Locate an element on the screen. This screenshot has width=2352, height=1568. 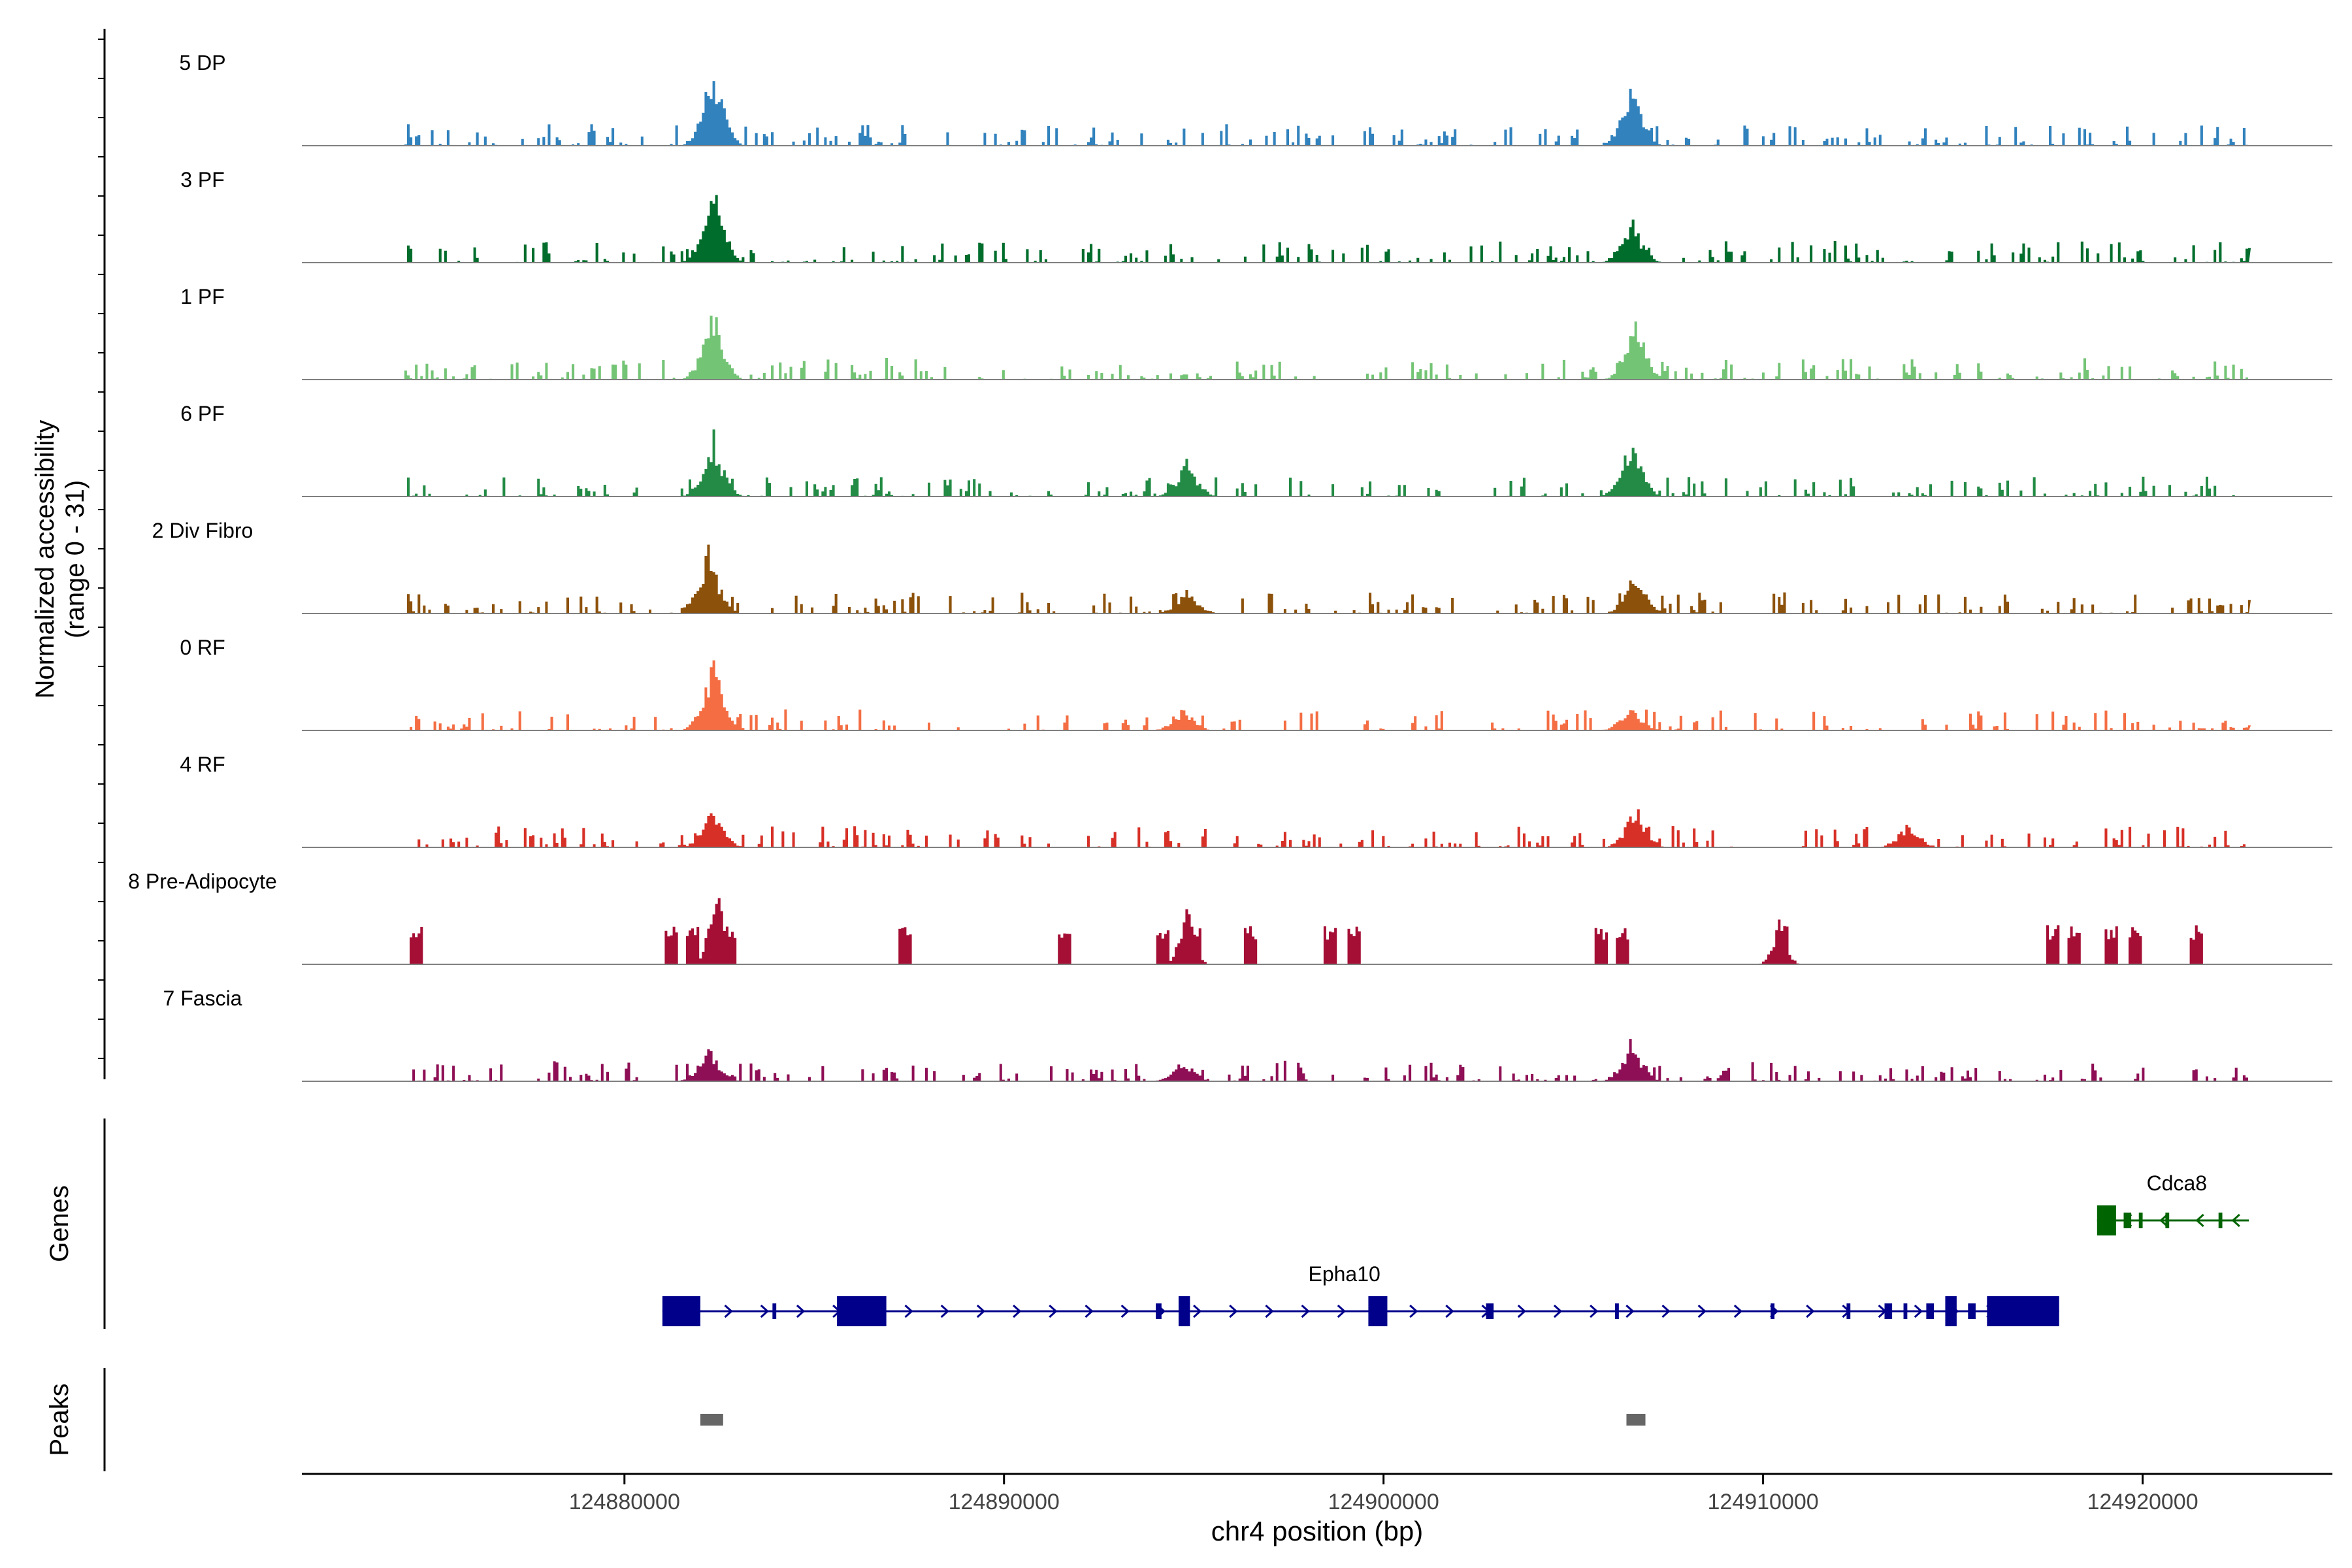
genes-label: Genes is located at coordinates (59, 1223).